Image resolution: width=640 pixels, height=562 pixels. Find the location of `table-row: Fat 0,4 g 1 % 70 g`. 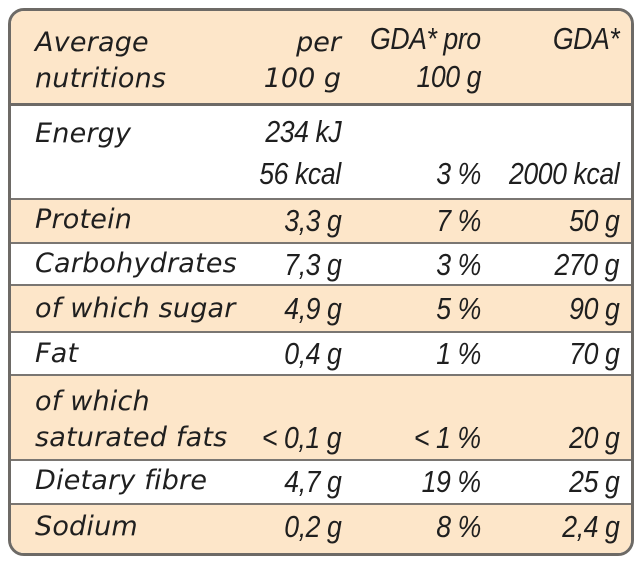

table-row: Fat 0,4 g 1 % 70 g is located at coordinates (321, 354).